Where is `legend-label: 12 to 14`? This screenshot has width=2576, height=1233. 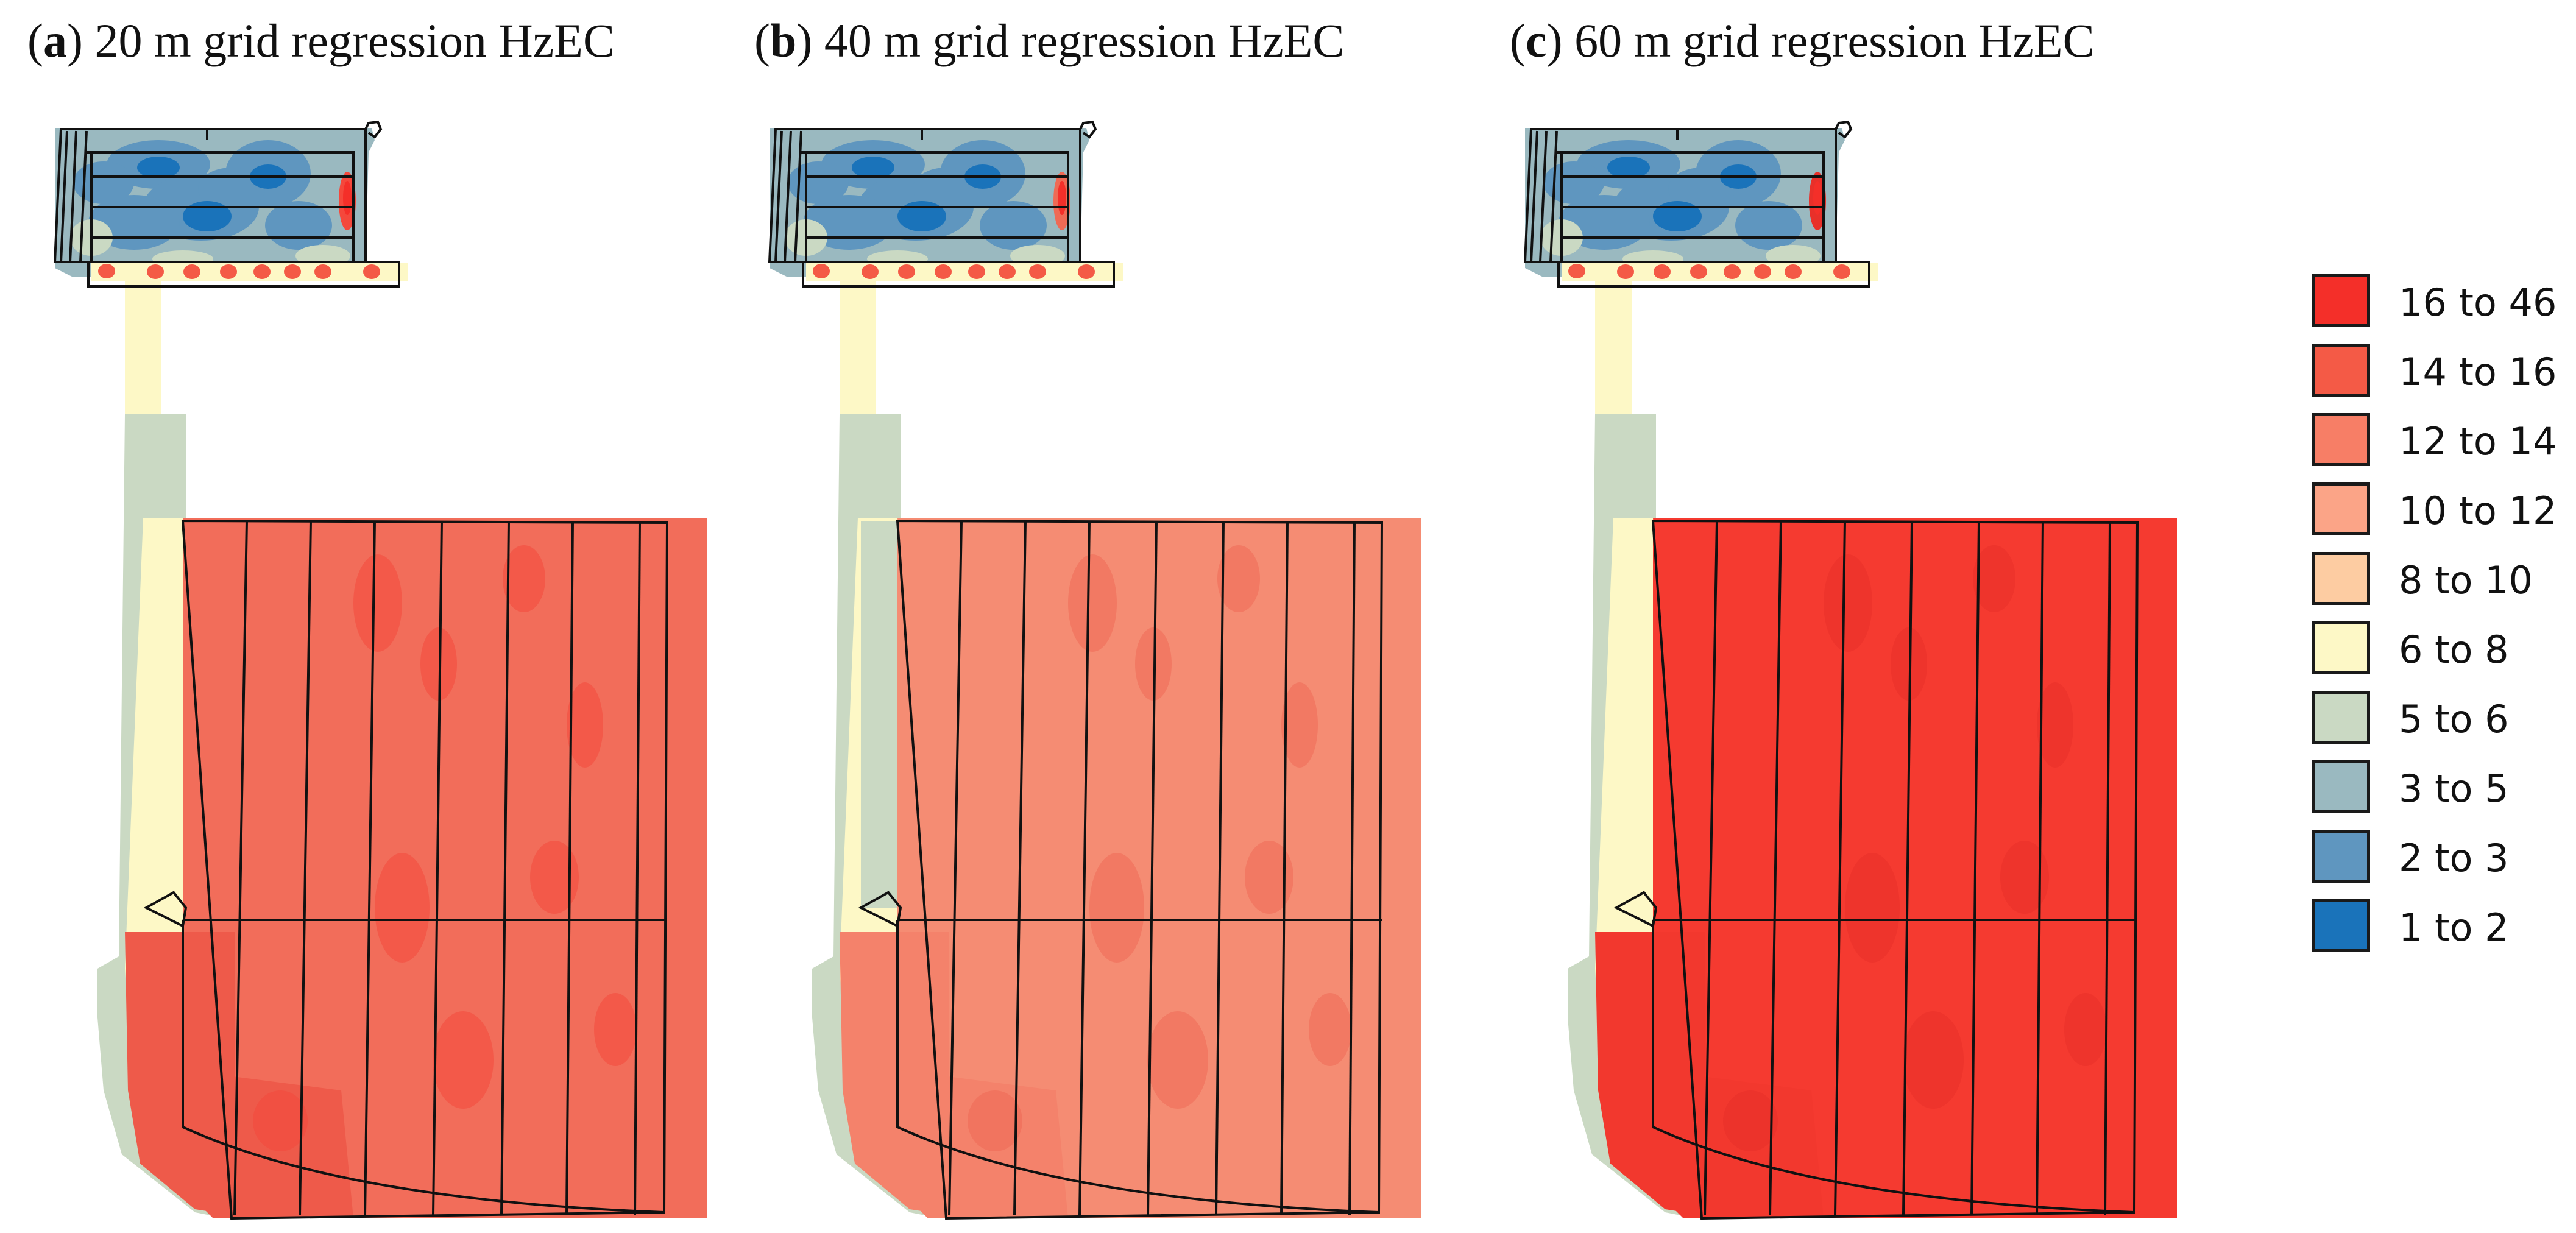 legend-label: 12 to 14 is located at coordinates (2478, 441).